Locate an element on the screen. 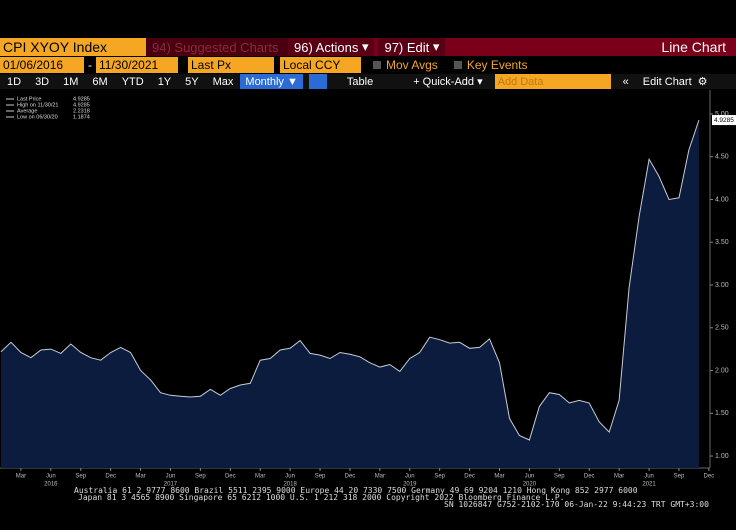 The image size is (736, 530). add-data: Add Data is located at coordinates (552, 81).